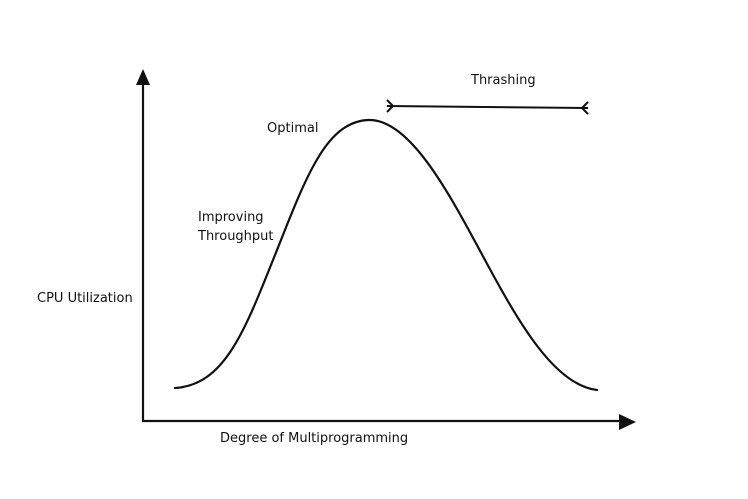  What do you see at coordinates (487, 107) in the screenshot?
I see `thrashing-range-line` at bounding box center [487, 107].